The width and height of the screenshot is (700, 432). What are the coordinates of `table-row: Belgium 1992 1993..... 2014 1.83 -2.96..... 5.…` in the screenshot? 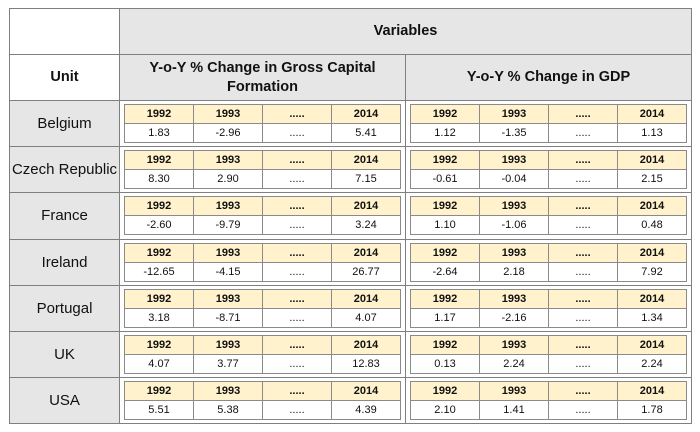 It's located at (350, 124).